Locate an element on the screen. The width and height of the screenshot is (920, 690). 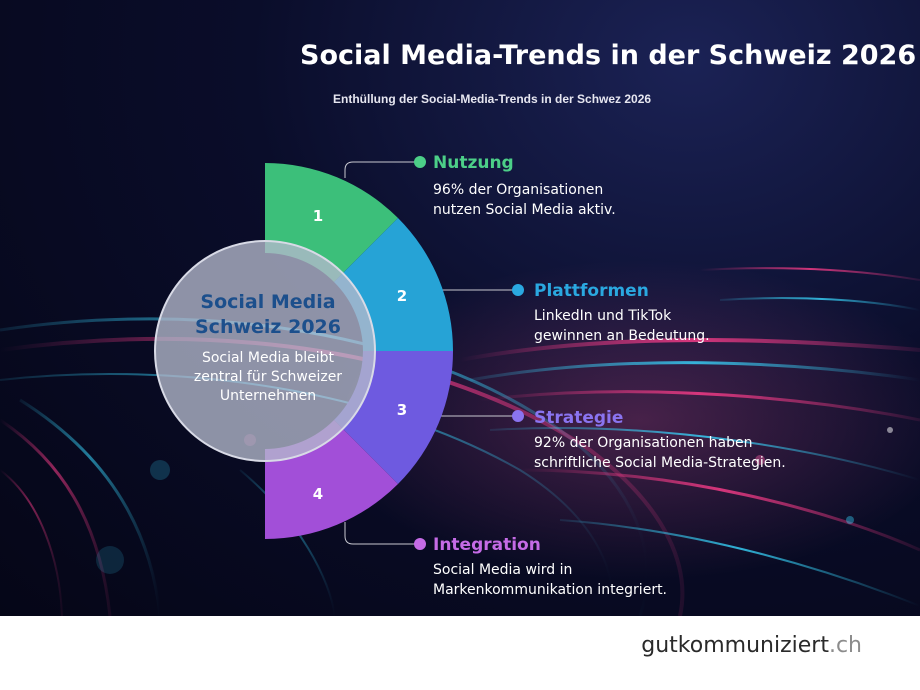
segment-1-number: 1 is located at coordinates (318, 216).